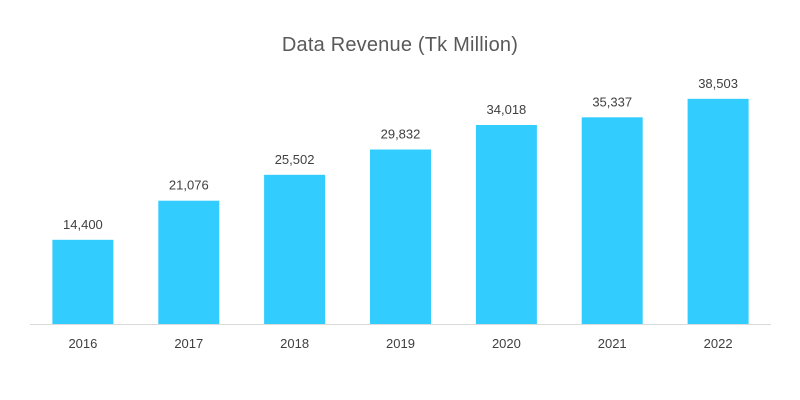  I want to click on bar-2017, so click(189, 262).